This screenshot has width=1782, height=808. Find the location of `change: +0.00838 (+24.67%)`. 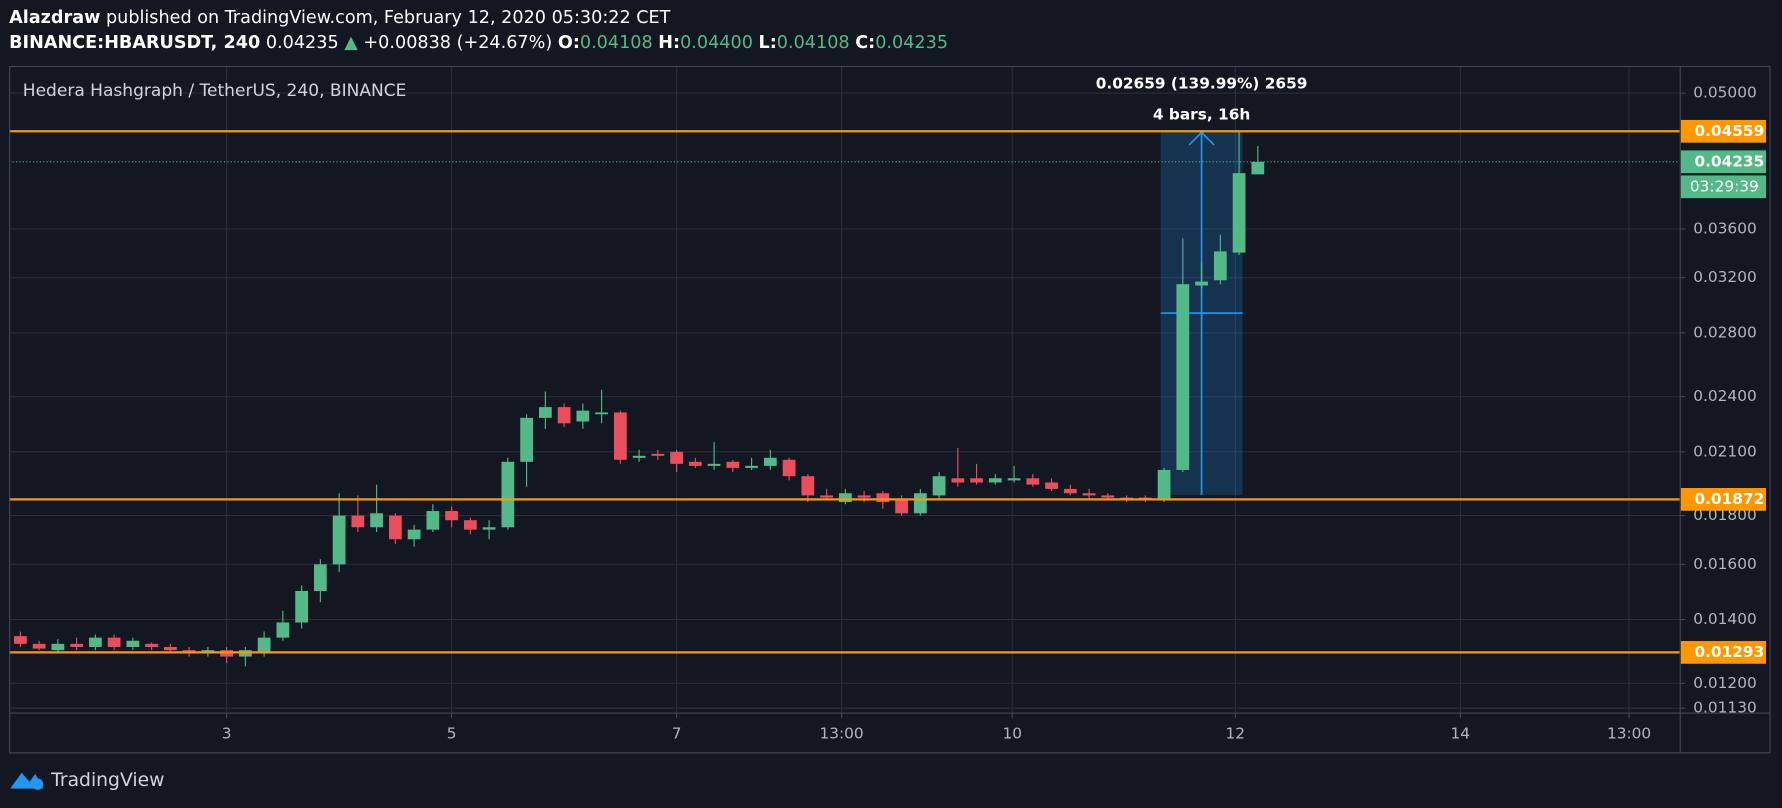

change: +0.00838 (+24.67%) is located at coordinates (457, 43).